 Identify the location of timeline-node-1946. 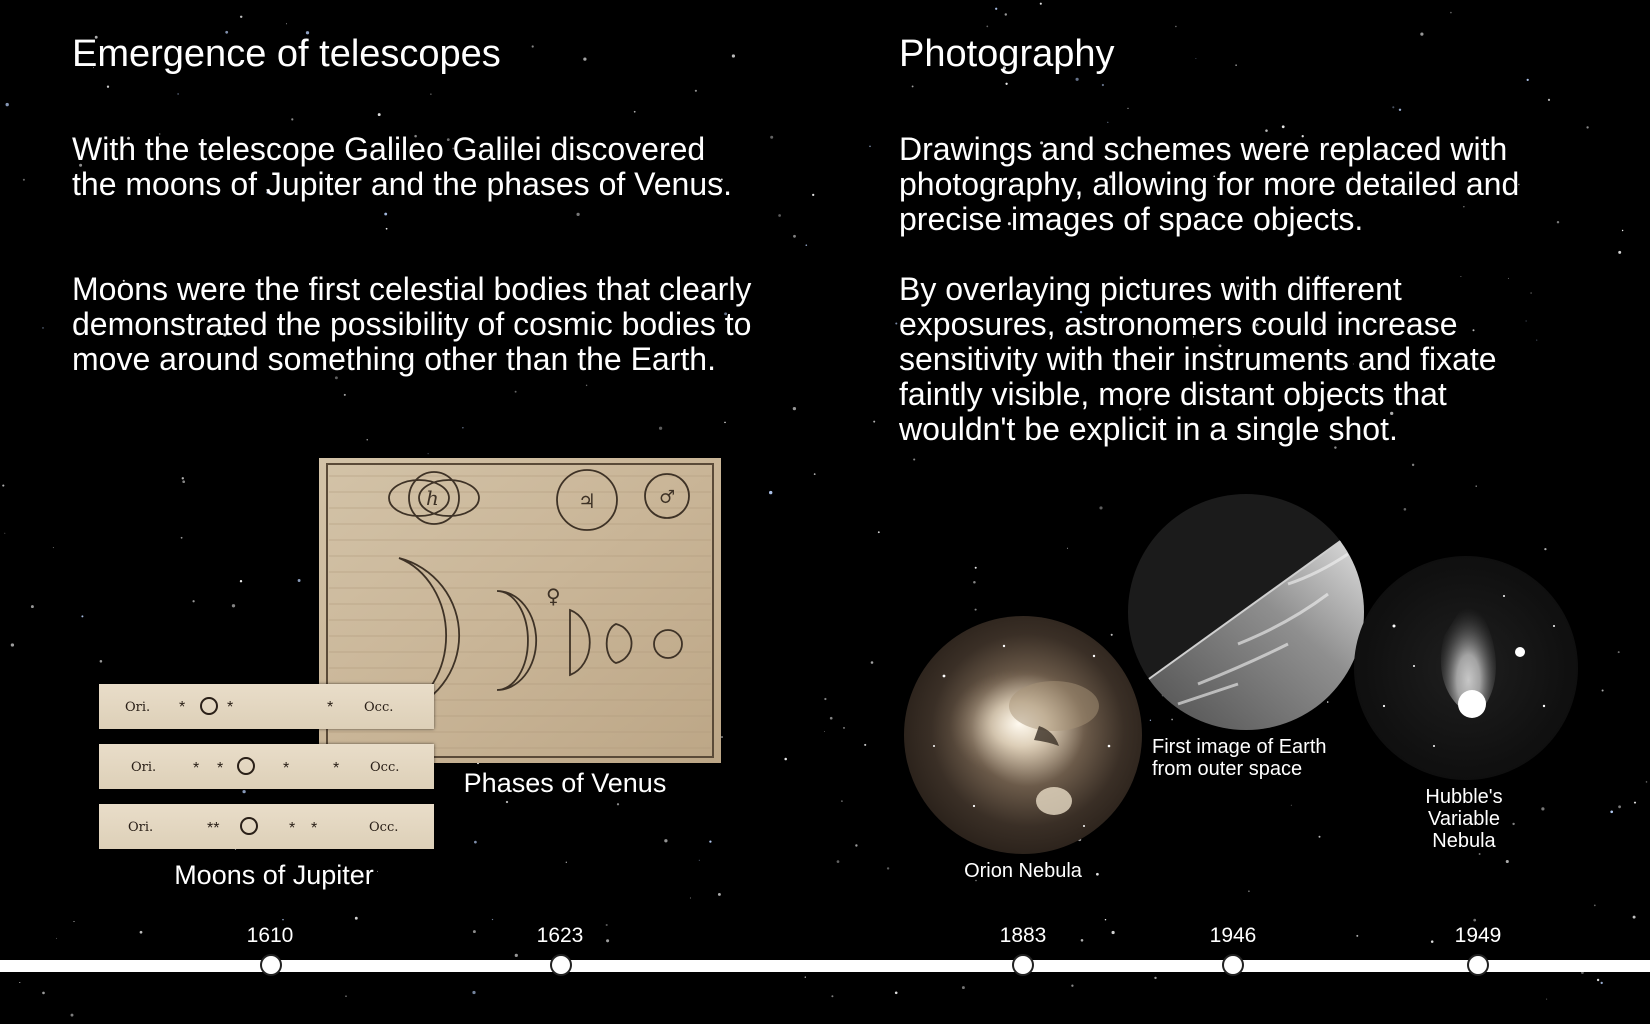
(1233, 965).